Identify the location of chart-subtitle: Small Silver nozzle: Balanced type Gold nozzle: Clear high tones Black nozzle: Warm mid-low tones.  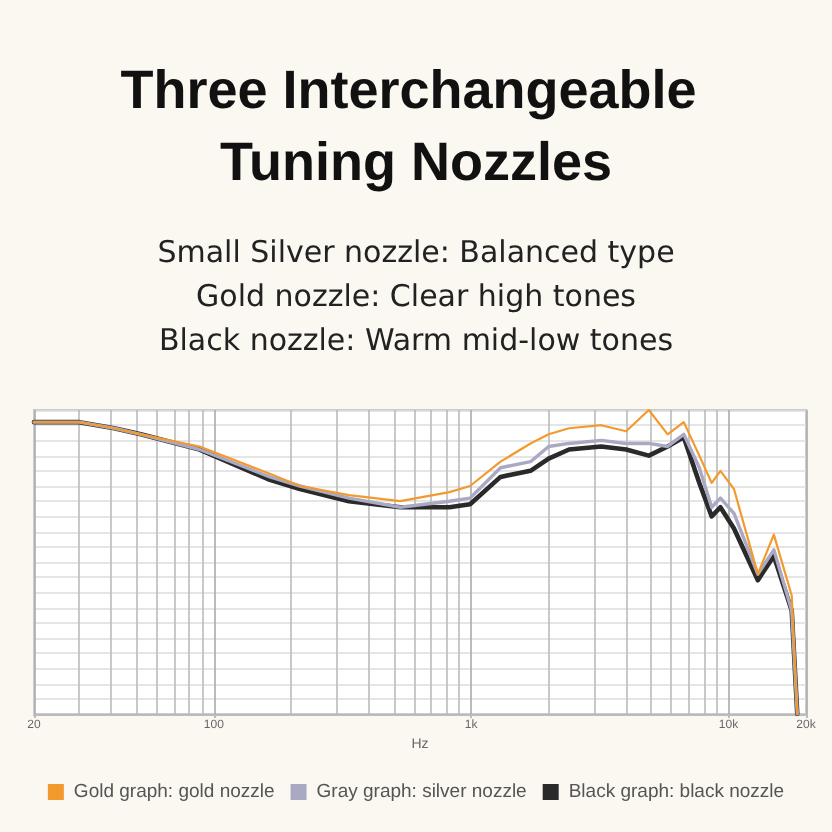
(416, 296).